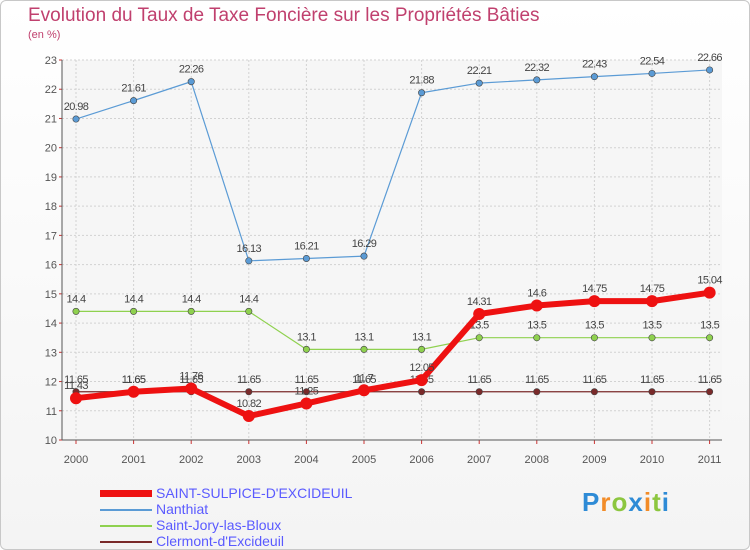  What do you see at coordinates (249, 249) in the screenshot?
I see `data-label-nanthiat: 16.13` at bounding box center [249, 249].